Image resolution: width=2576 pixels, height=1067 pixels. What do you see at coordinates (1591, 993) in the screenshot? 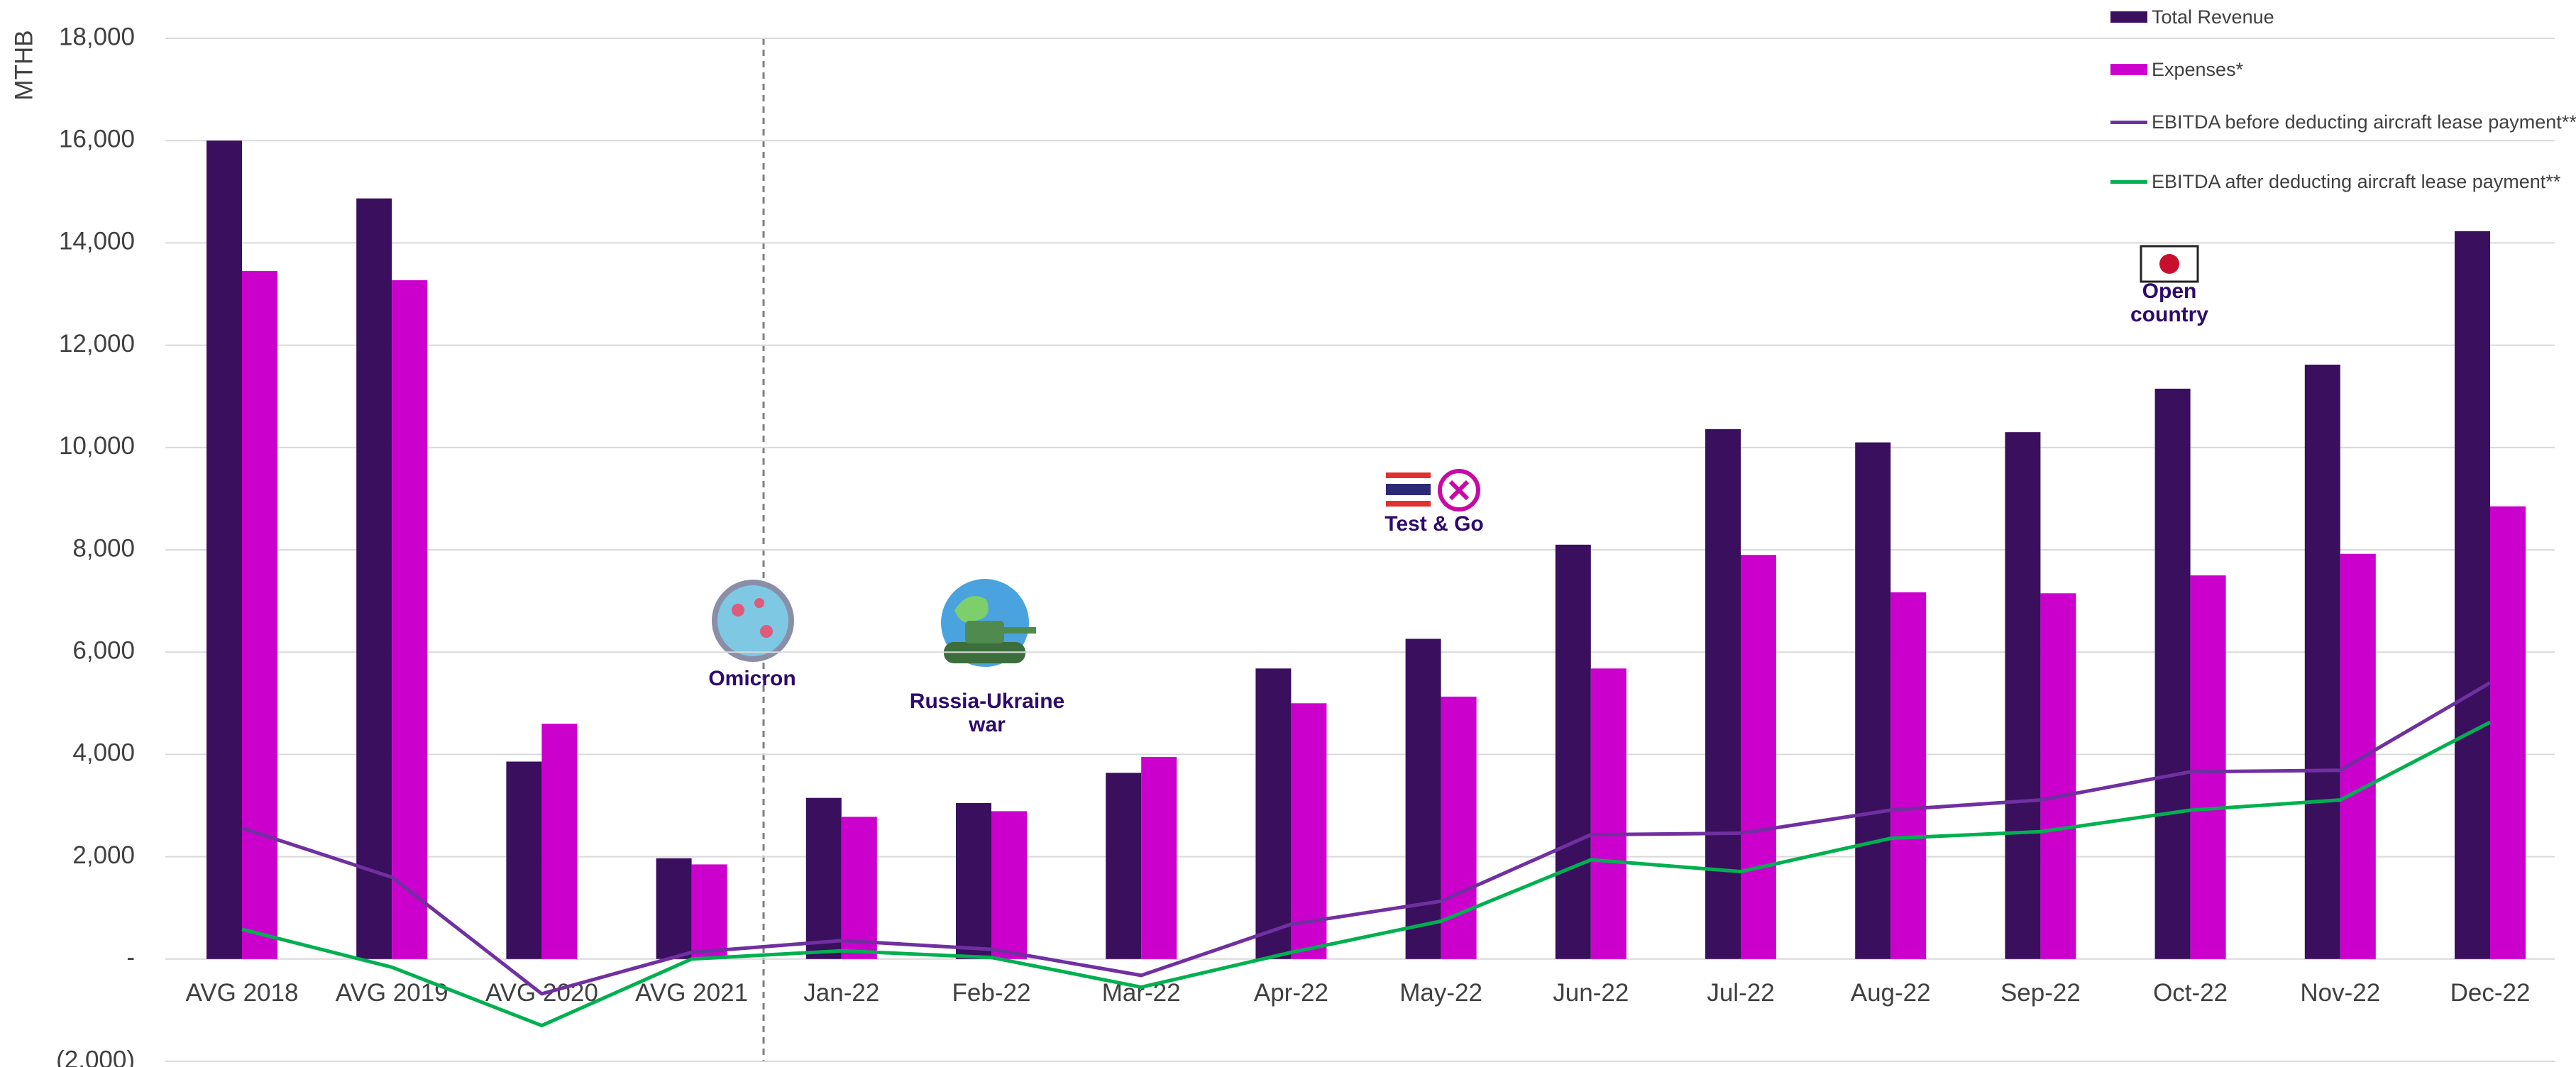
I see `x-tick-label: Jun-22` at bounding box center [1591, 993].